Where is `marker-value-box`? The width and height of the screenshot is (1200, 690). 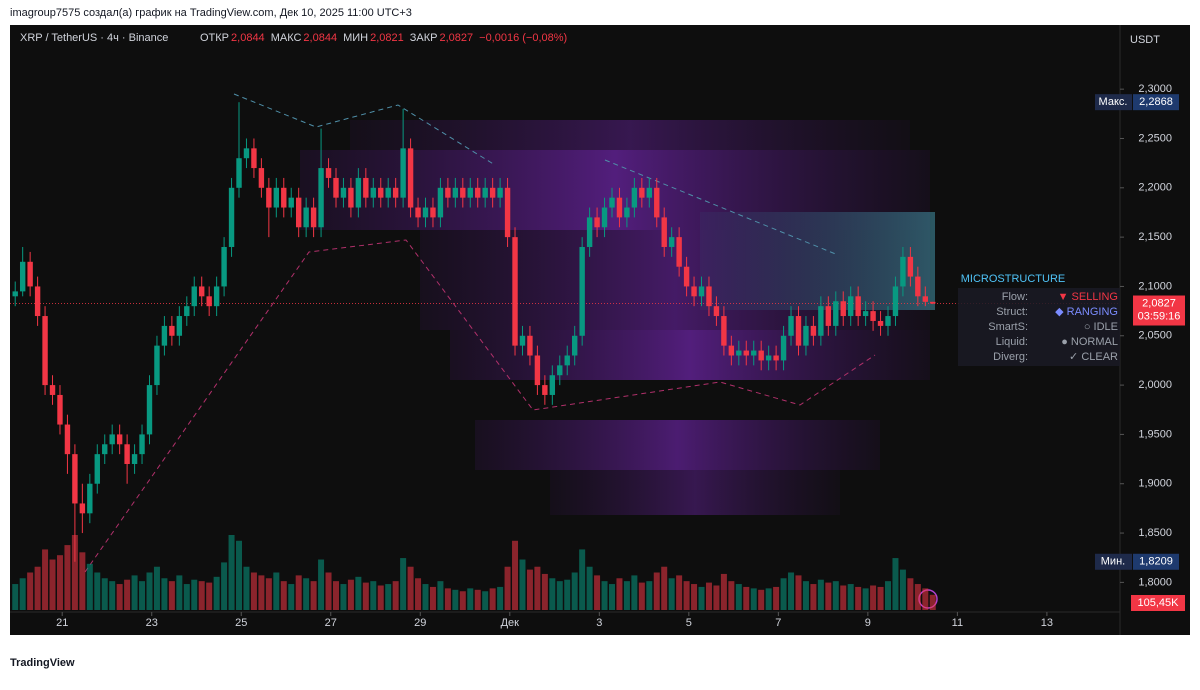
marker-value-box is located at coordinates (1156, 102).